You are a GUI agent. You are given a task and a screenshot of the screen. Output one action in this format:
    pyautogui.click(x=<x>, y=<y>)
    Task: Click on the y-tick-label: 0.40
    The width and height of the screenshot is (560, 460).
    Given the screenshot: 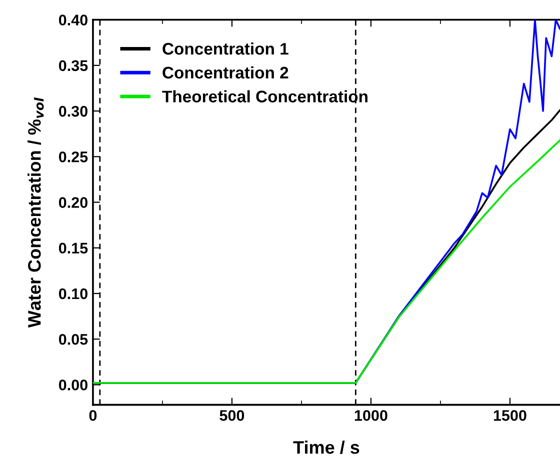 What is the action you would take?
    pyautogui.click(x=73, y=20)
    